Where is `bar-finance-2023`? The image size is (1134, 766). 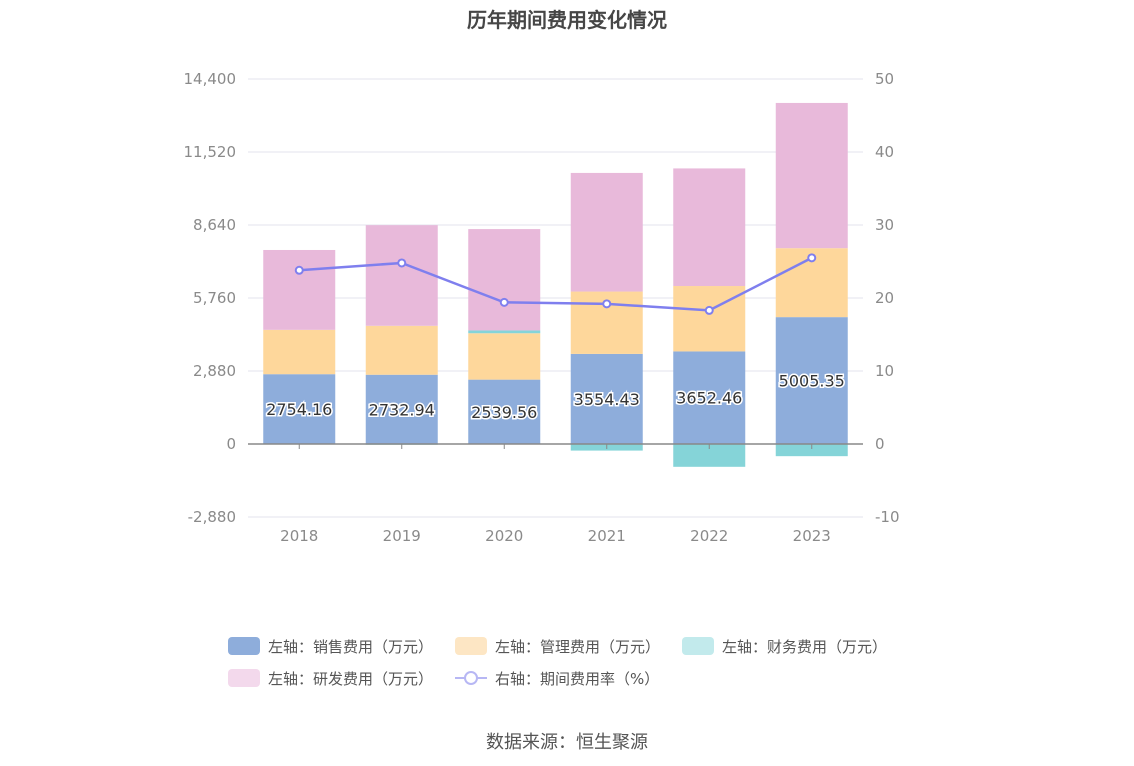
bar-finance-2023 is located at coordinates (811, 450).